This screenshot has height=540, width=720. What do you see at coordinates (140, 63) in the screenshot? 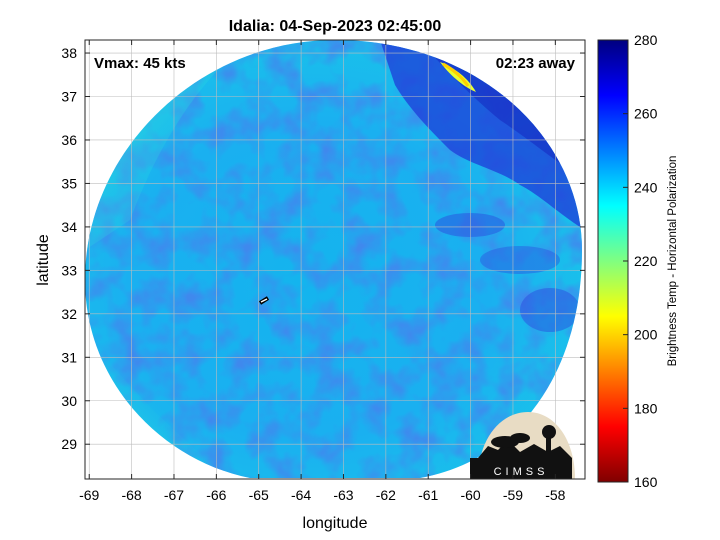
I see `vmax-label: Vmax: 45 kts` at bounding box center [140, 63].